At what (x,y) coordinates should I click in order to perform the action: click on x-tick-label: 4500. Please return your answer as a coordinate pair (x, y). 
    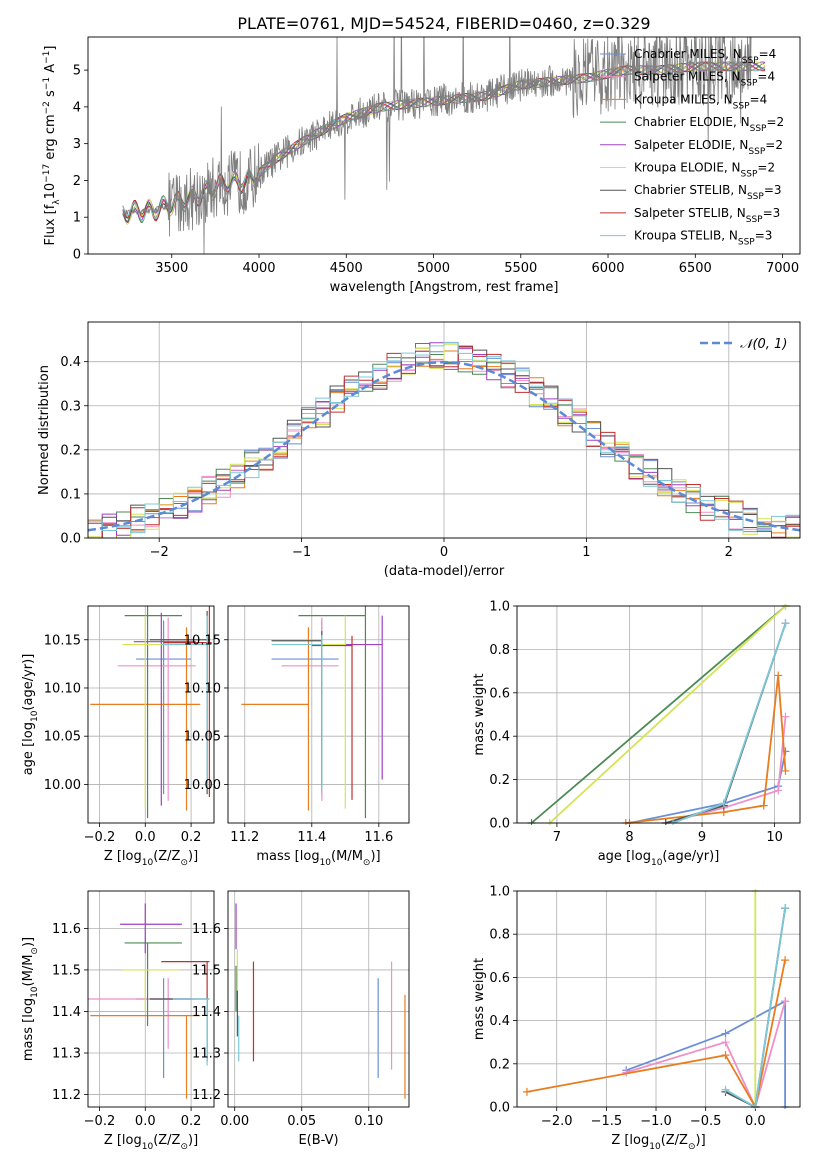
    Looking at the image, I should click on (346, 268).